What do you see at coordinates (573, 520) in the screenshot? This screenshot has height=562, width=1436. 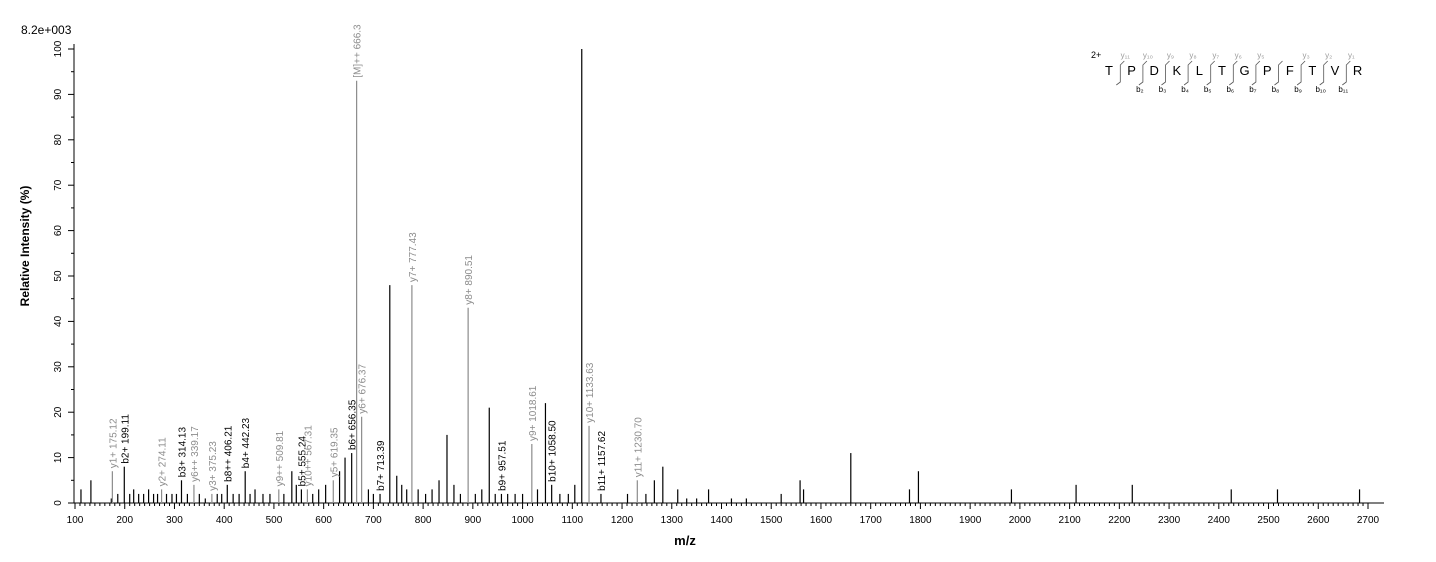 I see `x-tick-label: 1100` at bounding box center [573, 520].